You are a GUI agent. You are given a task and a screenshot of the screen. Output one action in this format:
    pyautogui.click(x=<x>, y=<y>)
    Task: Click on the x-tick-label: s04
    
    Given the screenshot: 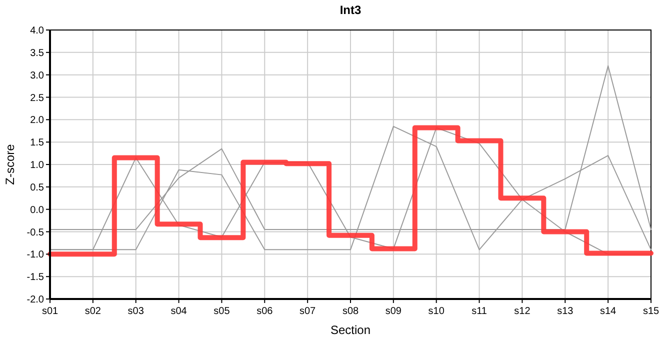 What is the action you would take?
    pyautogui.click(x=179, y=311)
    